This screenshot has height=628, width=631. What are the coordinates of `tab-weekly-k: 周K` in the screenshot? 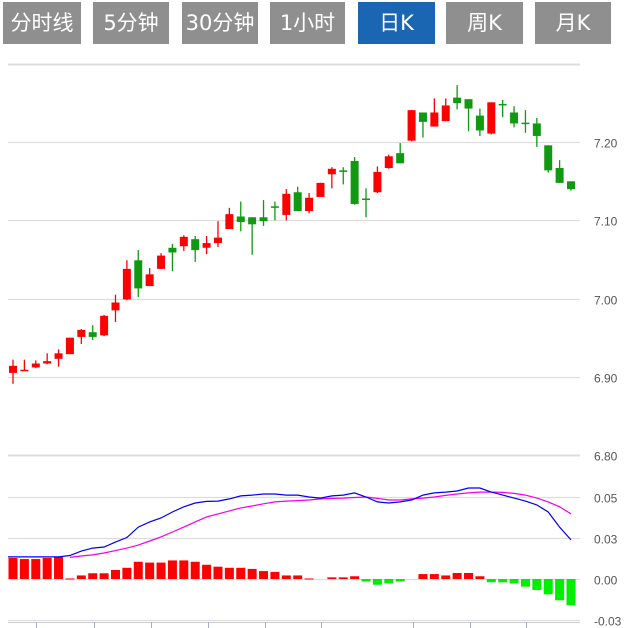 It's located at (484, 23).